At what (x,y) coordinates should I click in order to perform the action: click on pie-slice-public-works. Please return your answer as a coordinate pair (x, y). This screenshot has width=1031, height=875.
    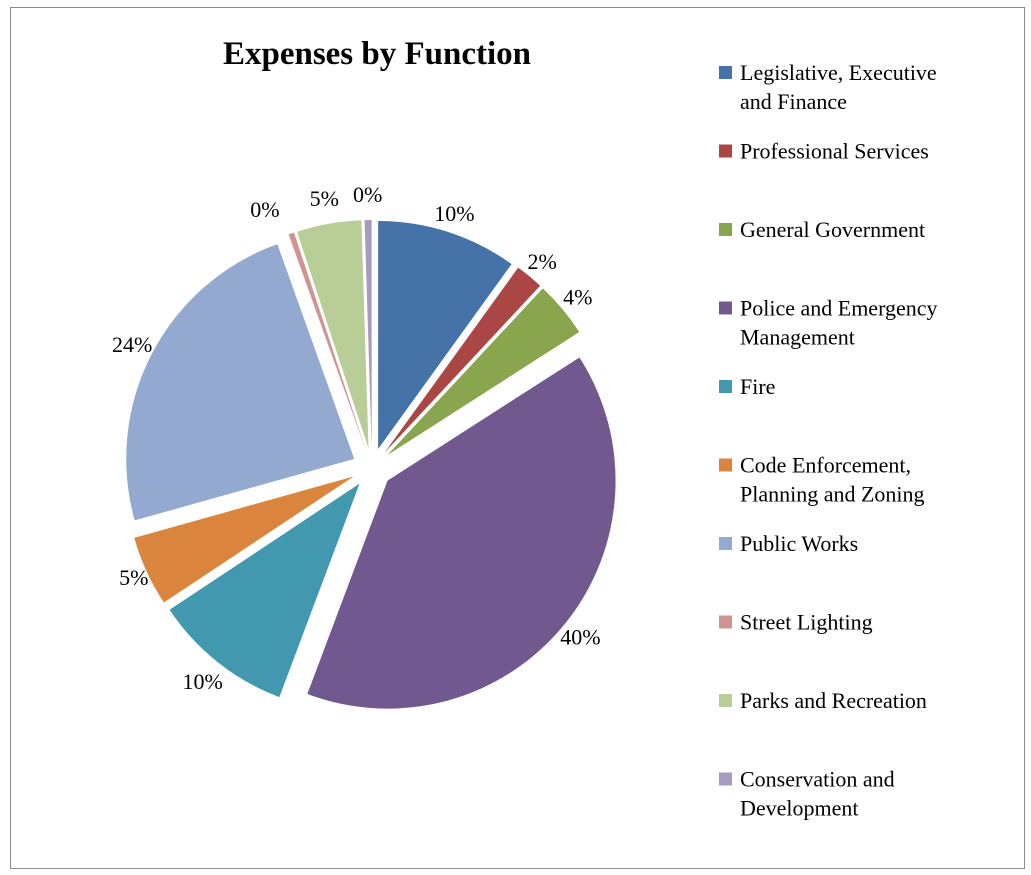
    Looking at the image, I should click on (240, 382).